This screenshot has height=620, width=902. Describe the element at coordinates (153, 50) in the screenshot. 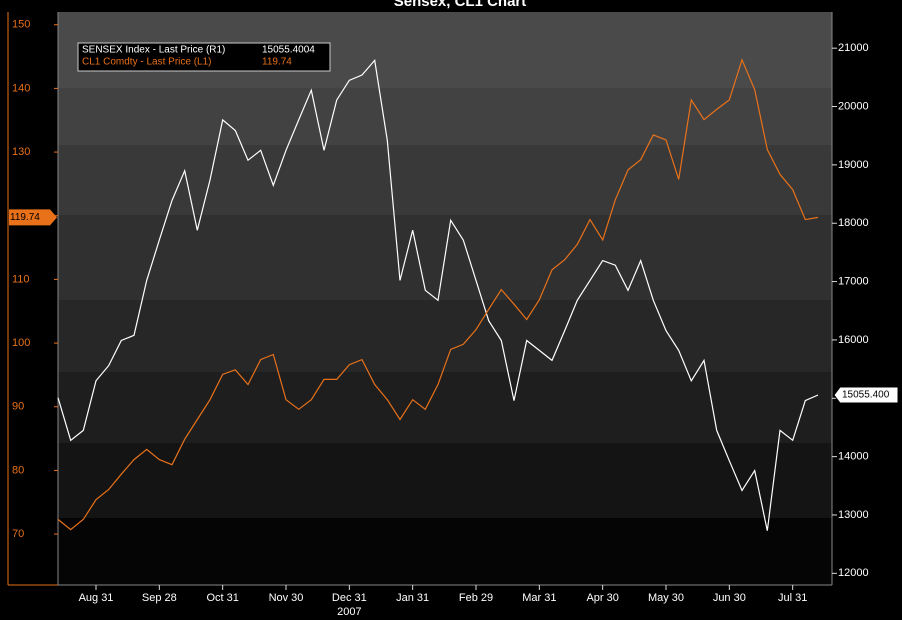

I see `legend-label: SENSEX Index - Last Price (R1)` at that location.